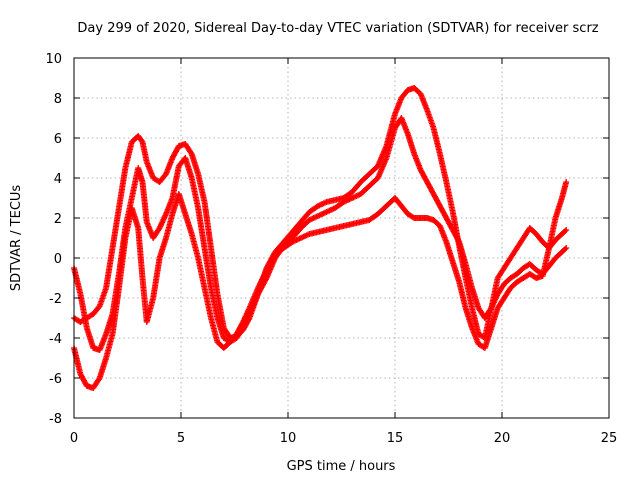 This screenshot has width=640, height=480. I want to click on y-tick-label: -6, so click(55, 379).